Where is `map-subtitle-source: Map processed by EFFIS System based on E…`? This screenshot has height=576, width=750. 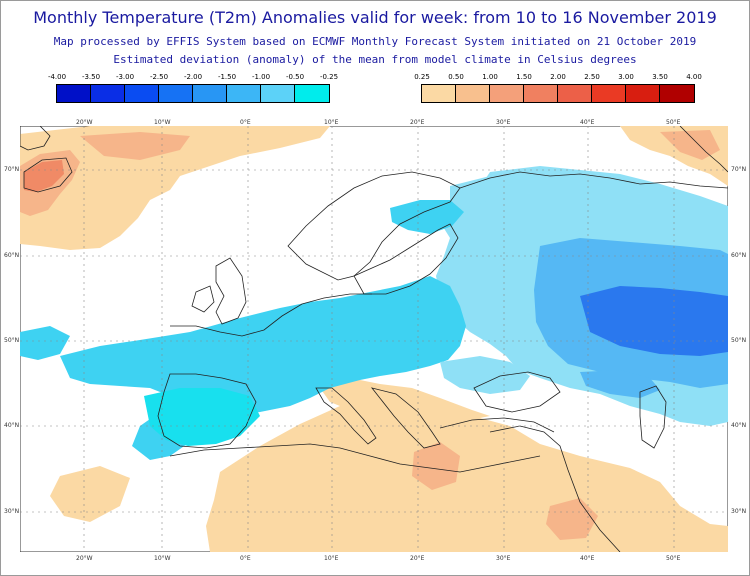
map-subtitle-source: Map processed by EFFIS System based on E… is located at coordinates (375, 41).